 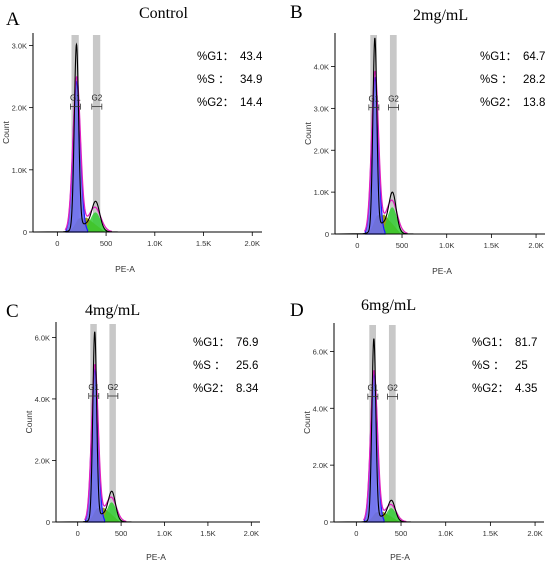 What do you see at coordinates (247, 366) in the screenshot?
I see `stat-value: 25.6` at bounding box center [247, 366].